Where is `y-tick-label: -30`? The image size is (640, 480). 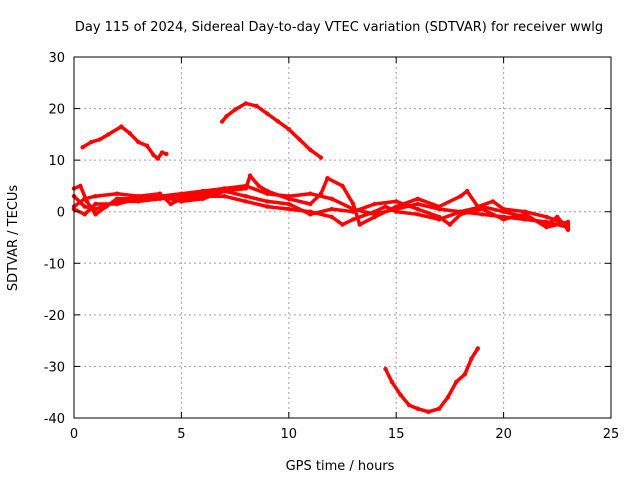
y-tick-label: -30 is located at coordinates (54, 367).